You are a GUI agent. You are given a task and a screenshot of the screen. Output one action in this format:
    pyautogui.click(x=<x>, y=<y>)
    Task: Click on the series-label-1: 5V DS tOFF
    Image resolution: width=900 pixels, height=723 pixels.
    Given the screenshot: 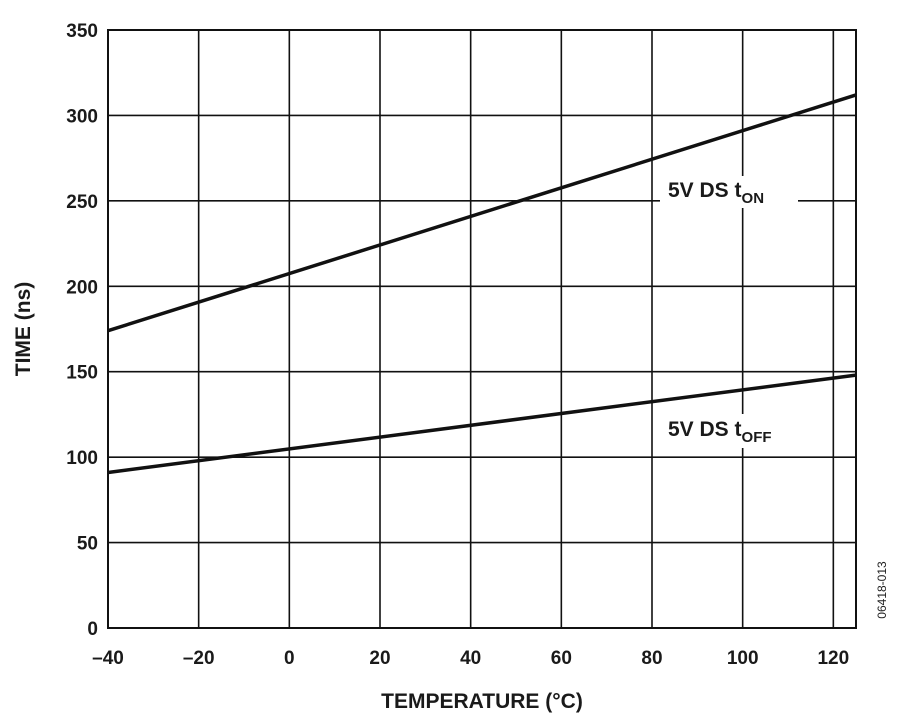 What is the action you would take?
    pyautogui.click(x=720, y=432)
    